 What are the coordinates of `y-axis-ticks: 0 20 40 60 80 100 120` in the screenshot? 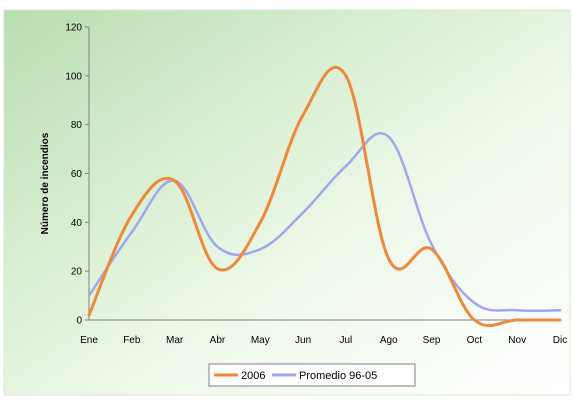 It's located at (77, 175).